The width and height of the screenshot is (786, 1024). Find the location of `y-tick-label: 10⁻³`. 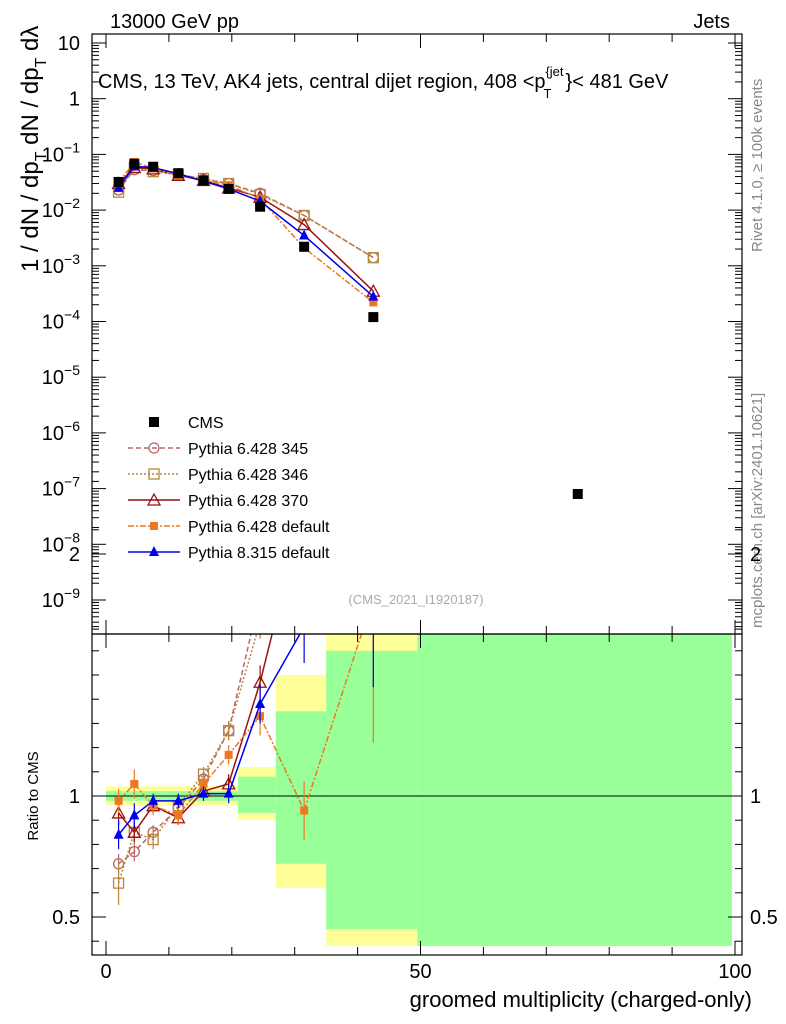

y-tick-label: 10⁻³ is located at coordinates (61, 264).